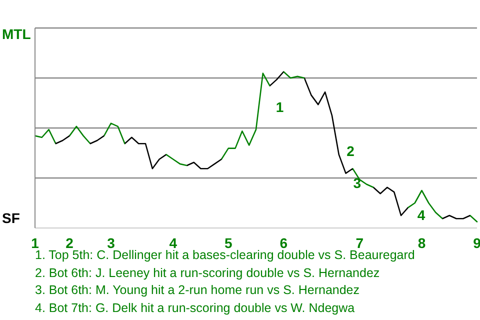  I want to click on x-tick-label: 9, so click(476, 243).